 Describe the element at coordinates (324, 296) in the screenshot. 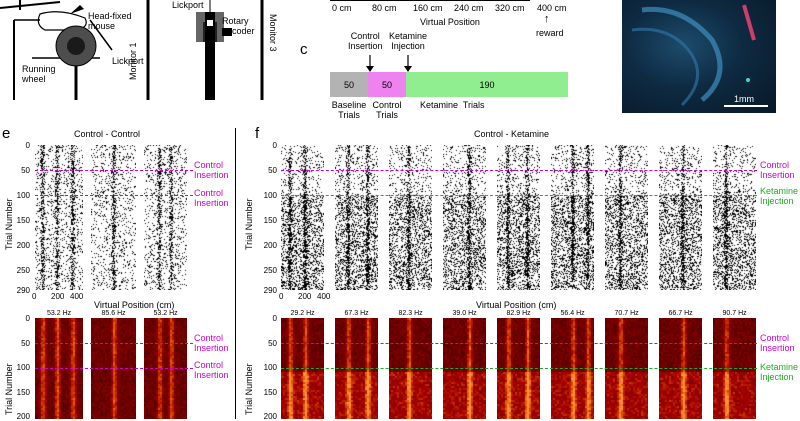

I see `panel-f-xtick: 400` at that location.